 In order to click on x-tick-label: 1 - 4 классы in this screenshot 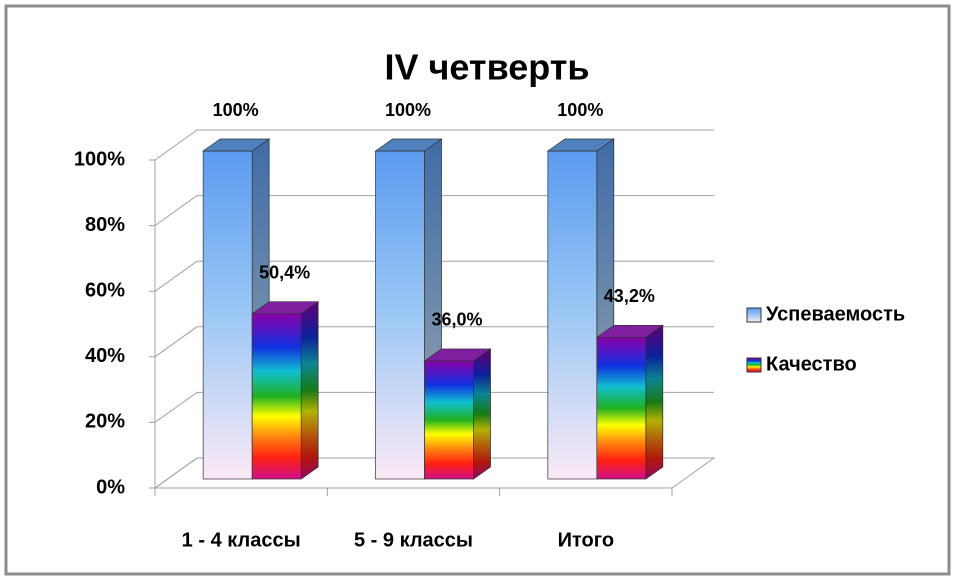, I will do `click(241, 540)`.